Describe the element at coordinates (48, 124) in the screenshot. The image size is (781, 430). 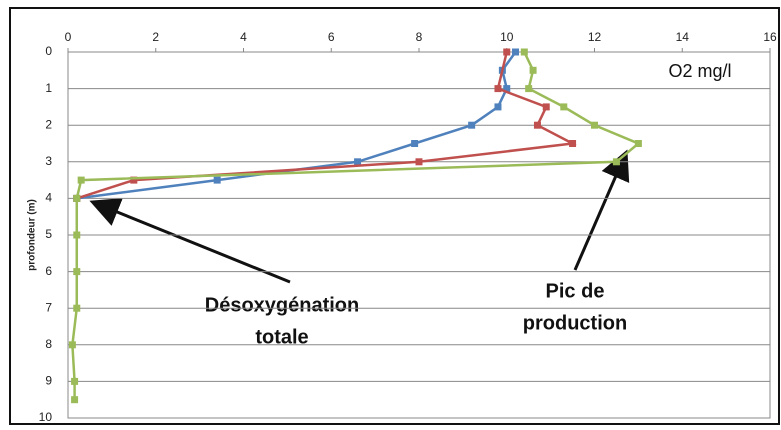
I see `y-tick-label: 2` at that location.